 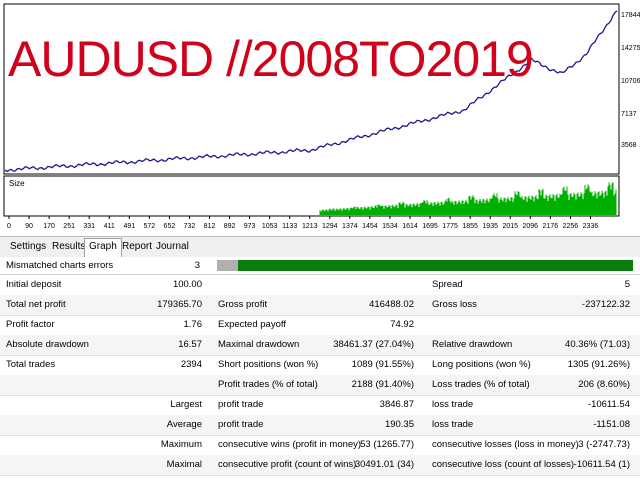 What do you see at coordinates (69, 246) in the screenshot?
I see `tab-results: Results` at bounding box center [69, 246].